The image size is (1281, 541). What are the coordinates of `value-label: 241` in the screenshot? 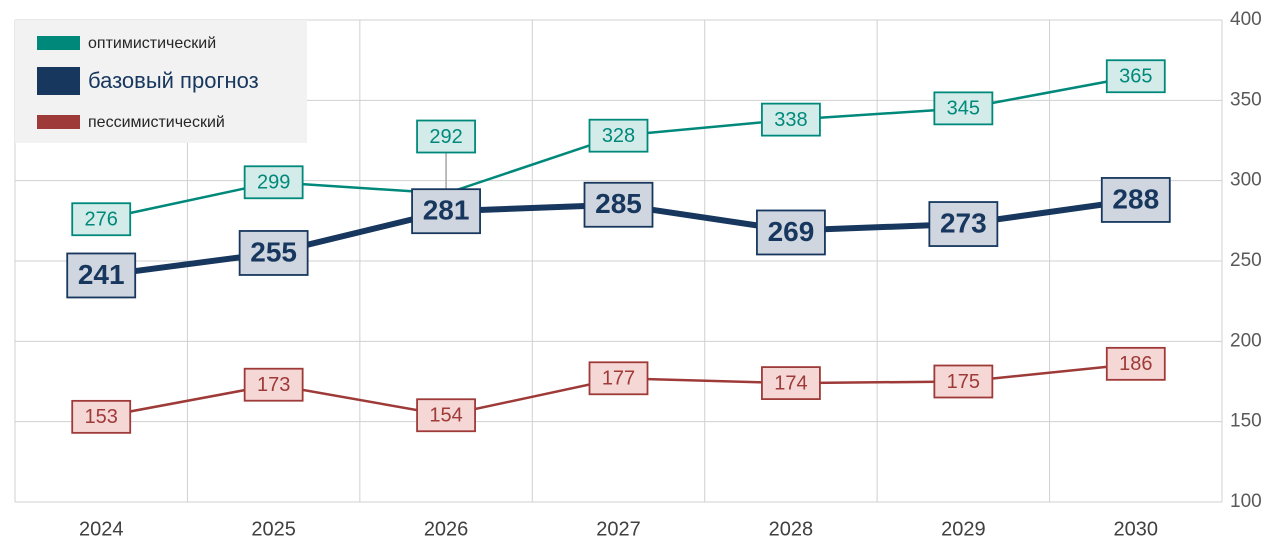 It's located at (101, 274).